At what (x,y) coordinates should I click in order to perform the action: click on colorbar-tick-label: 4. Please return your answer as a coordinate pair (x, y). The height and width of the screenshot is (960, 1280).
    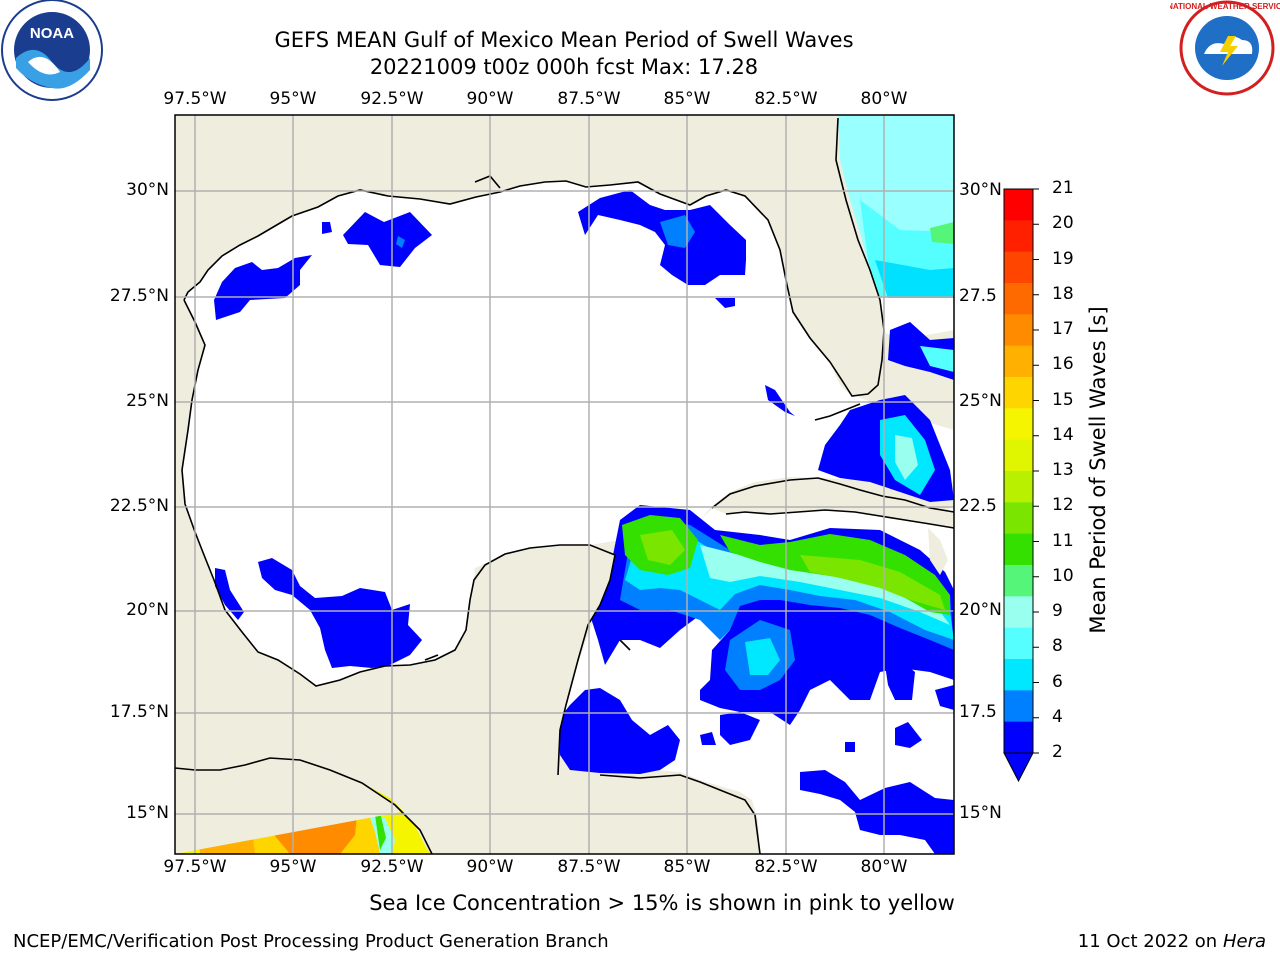
    Looking at the image, I should click on (1057, 716).